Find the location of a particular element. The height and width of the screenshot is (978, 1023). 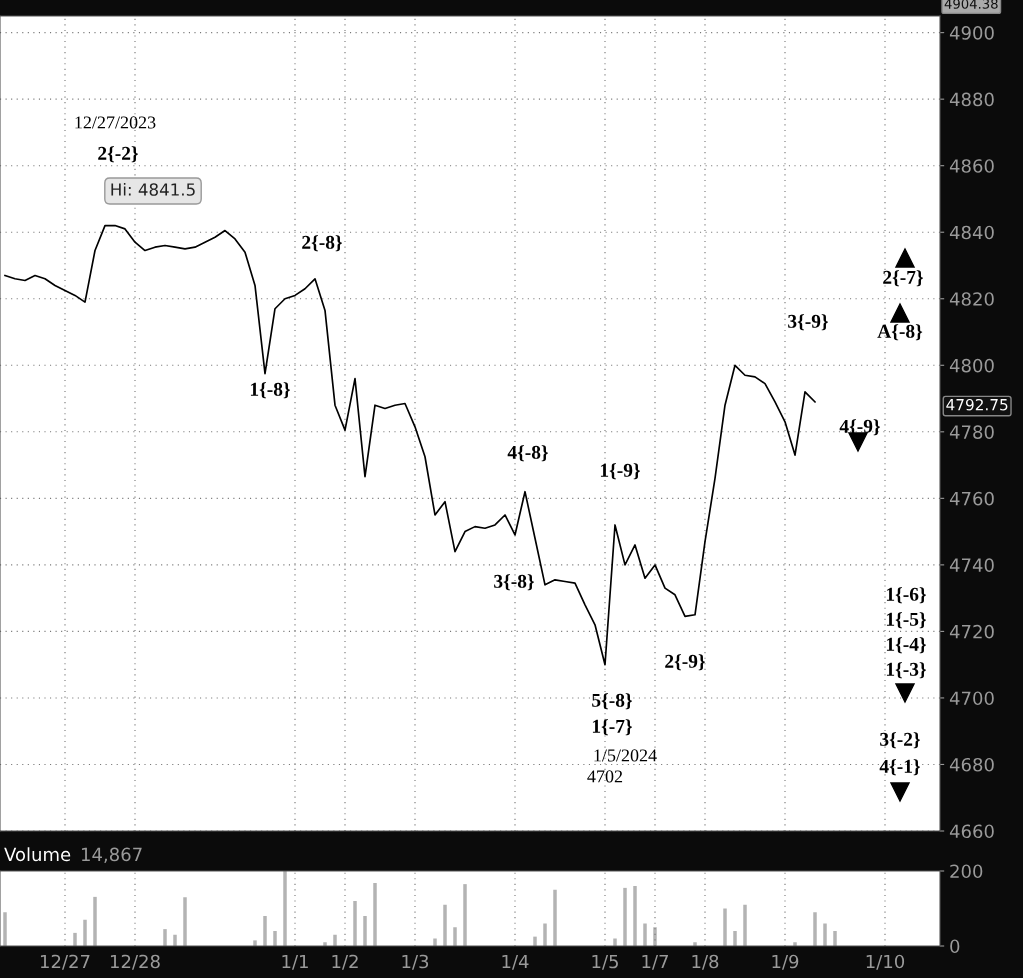

y-tick-label: 4900 is located at coordinates (971, 33).